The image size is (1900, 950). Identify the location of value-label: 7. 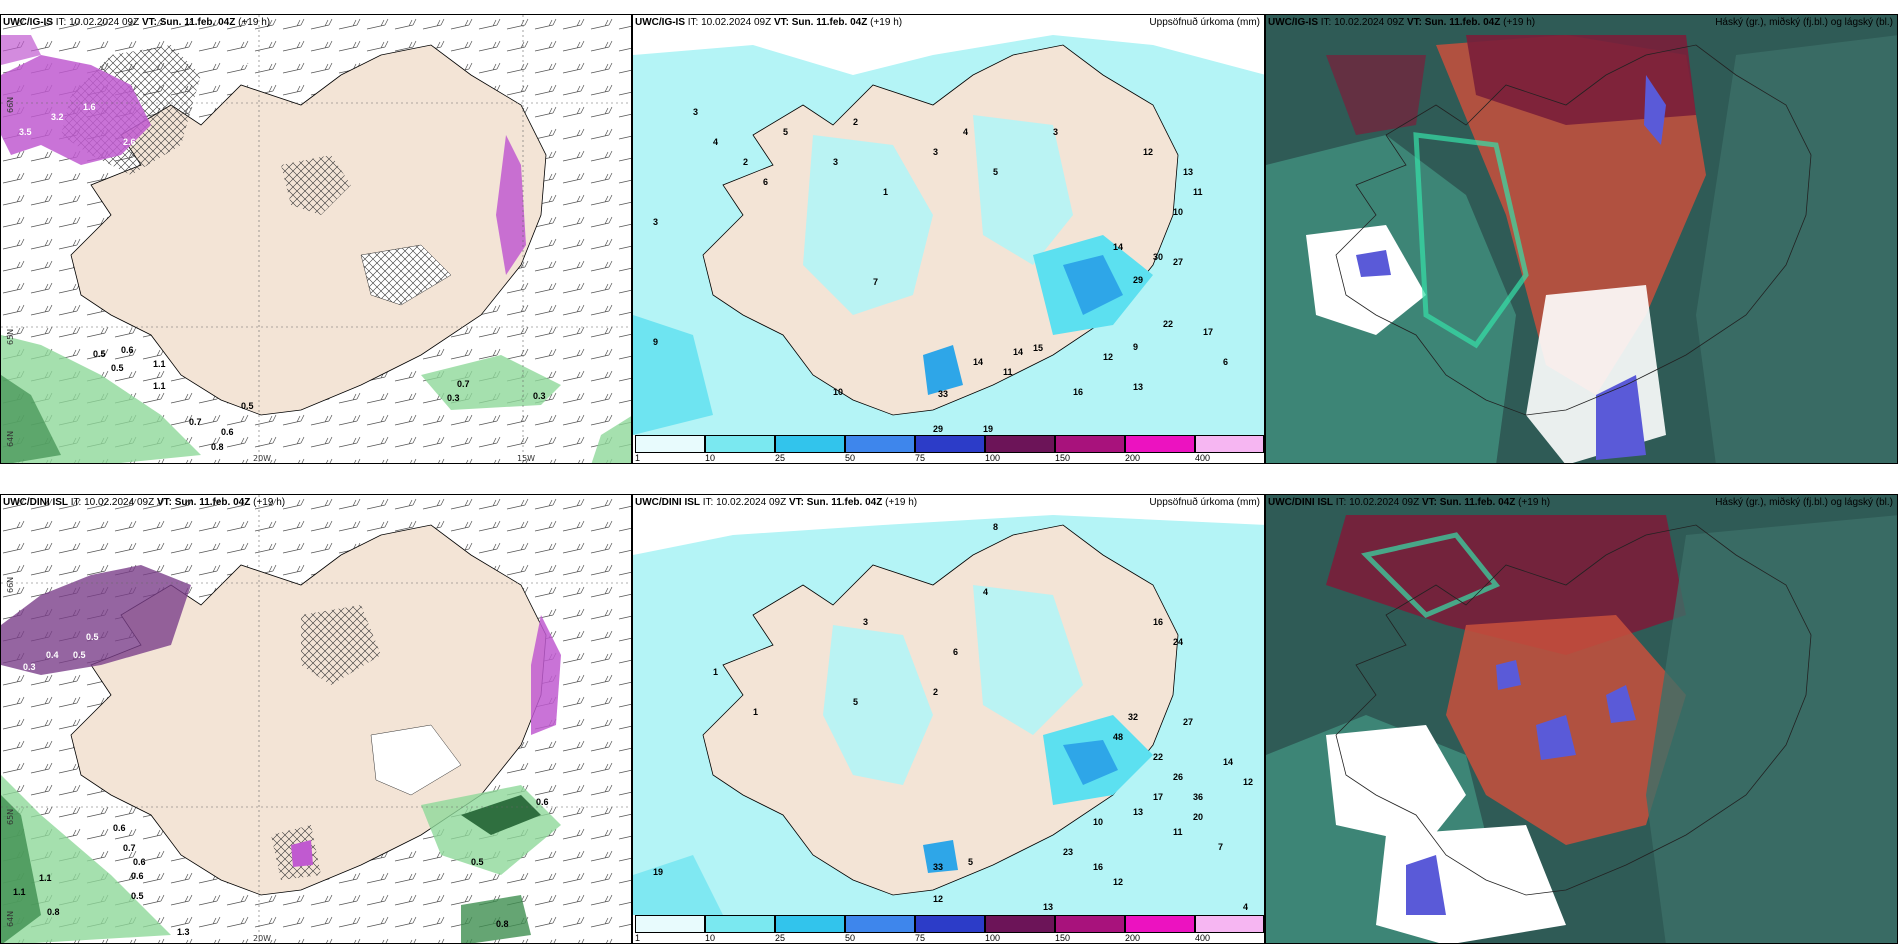
(875, 282).